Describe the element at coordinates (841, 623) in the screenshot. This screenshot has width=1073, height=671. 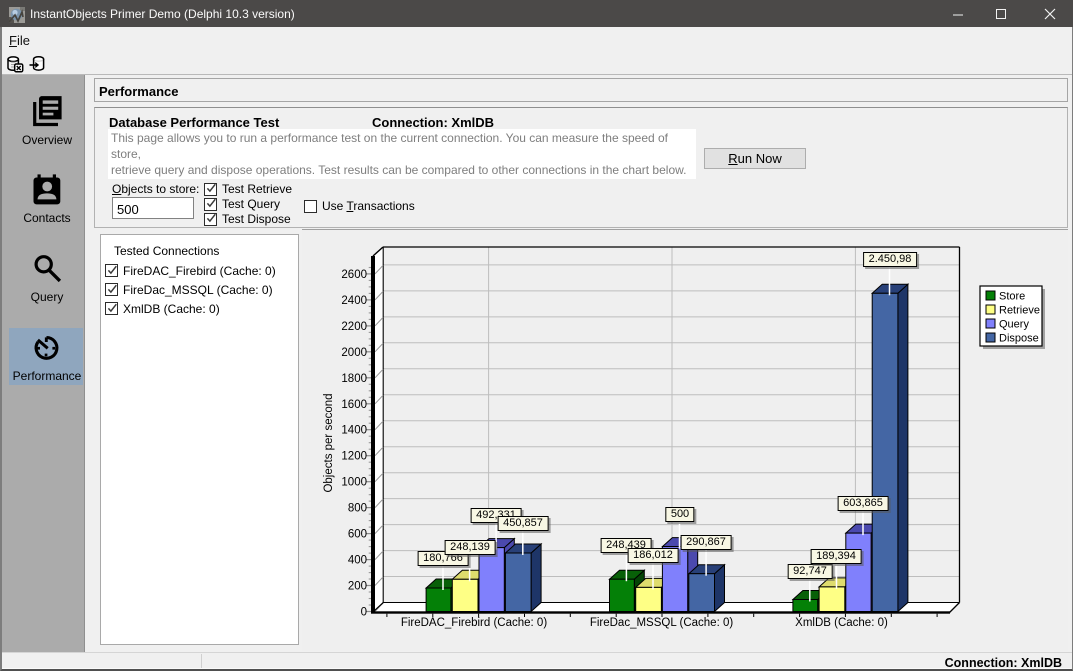
I see `svg-text: XmlDB (Cache: 0)` at that location.